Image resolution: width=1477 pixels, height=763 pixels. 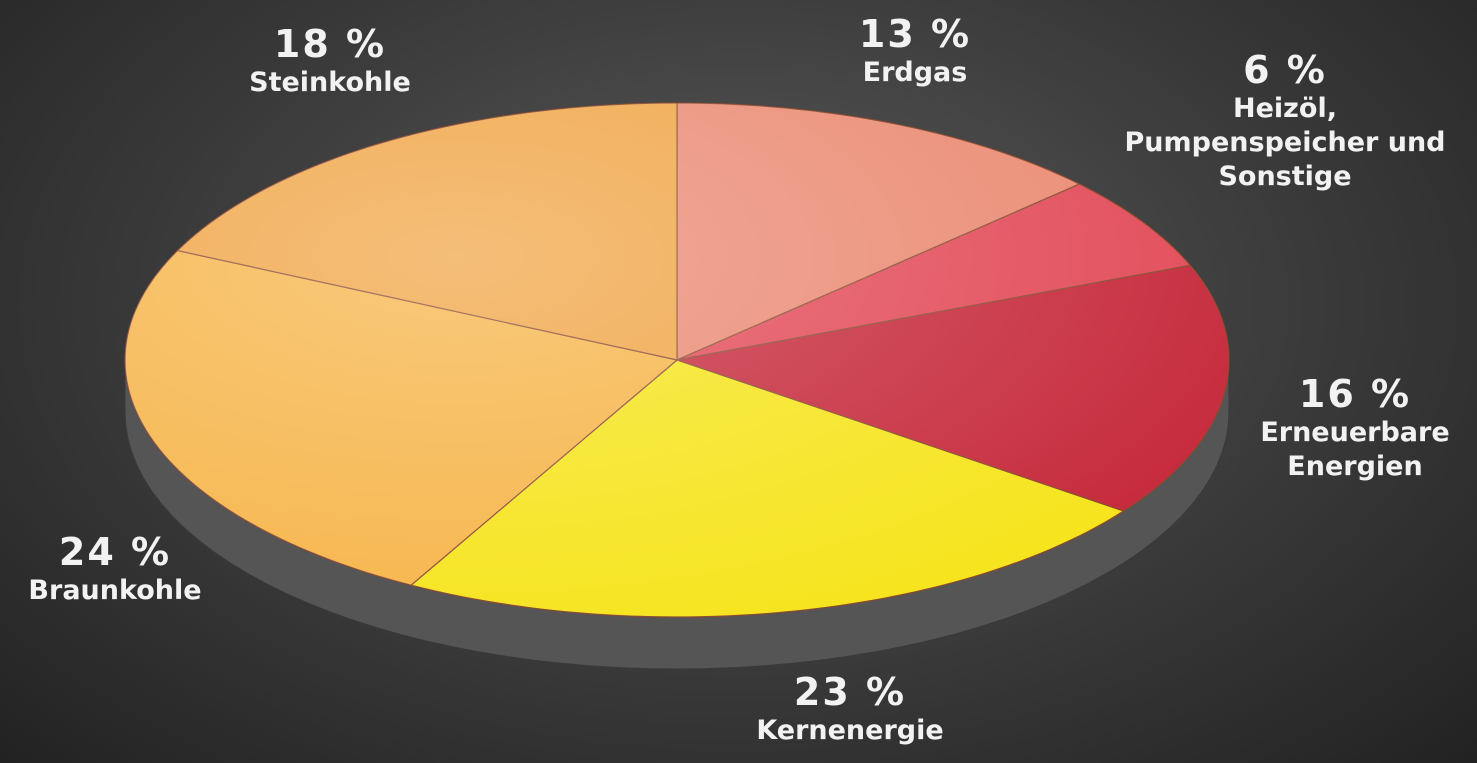 I want to click on value-label: 24 %, so click(x=115, y=552).